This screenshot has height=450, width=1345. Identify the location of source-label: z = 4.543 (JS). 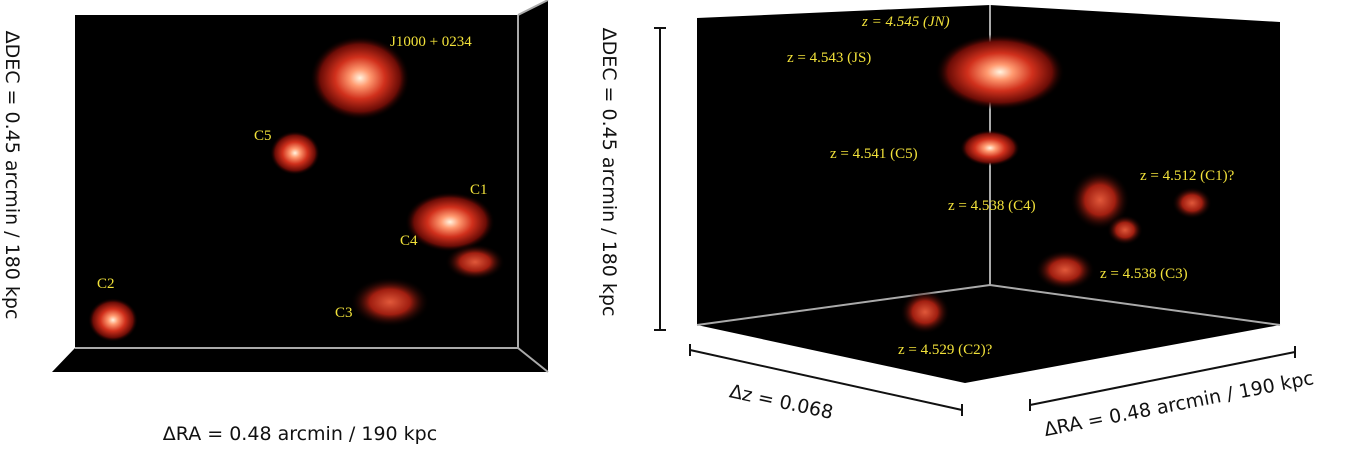
(829, 58).